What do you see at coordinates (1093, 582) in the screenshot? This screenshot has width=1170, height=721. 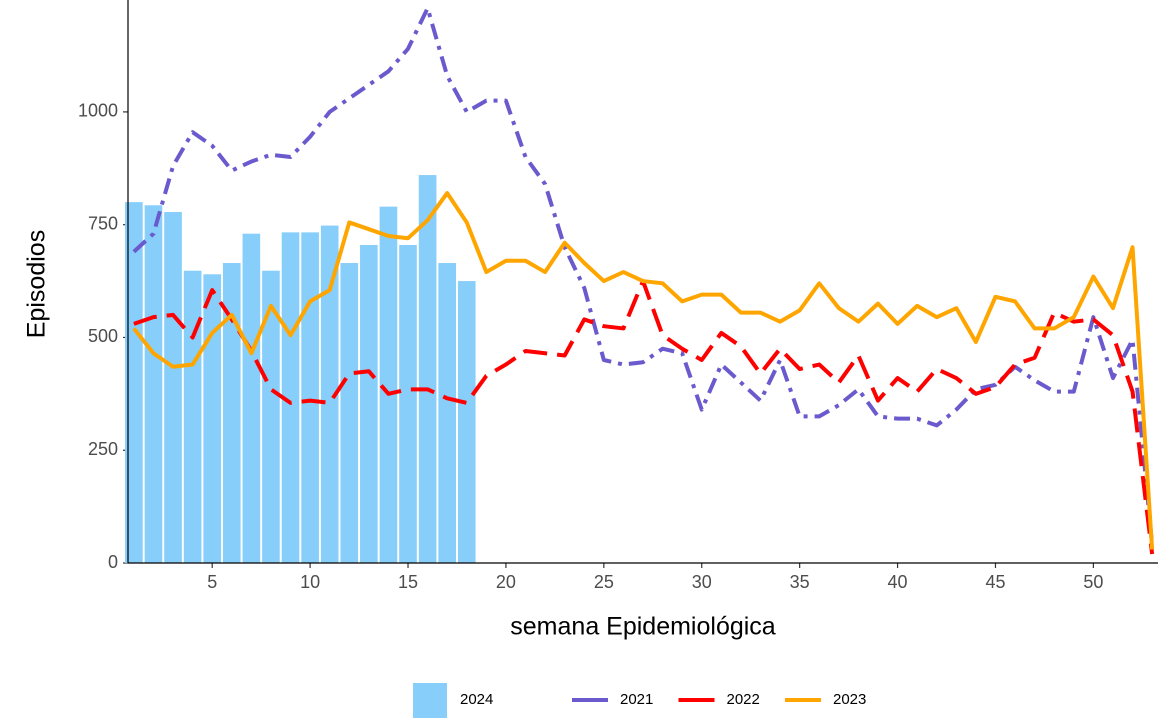 I see `x-tick-label: 50` at bounding box center [1093, 582].